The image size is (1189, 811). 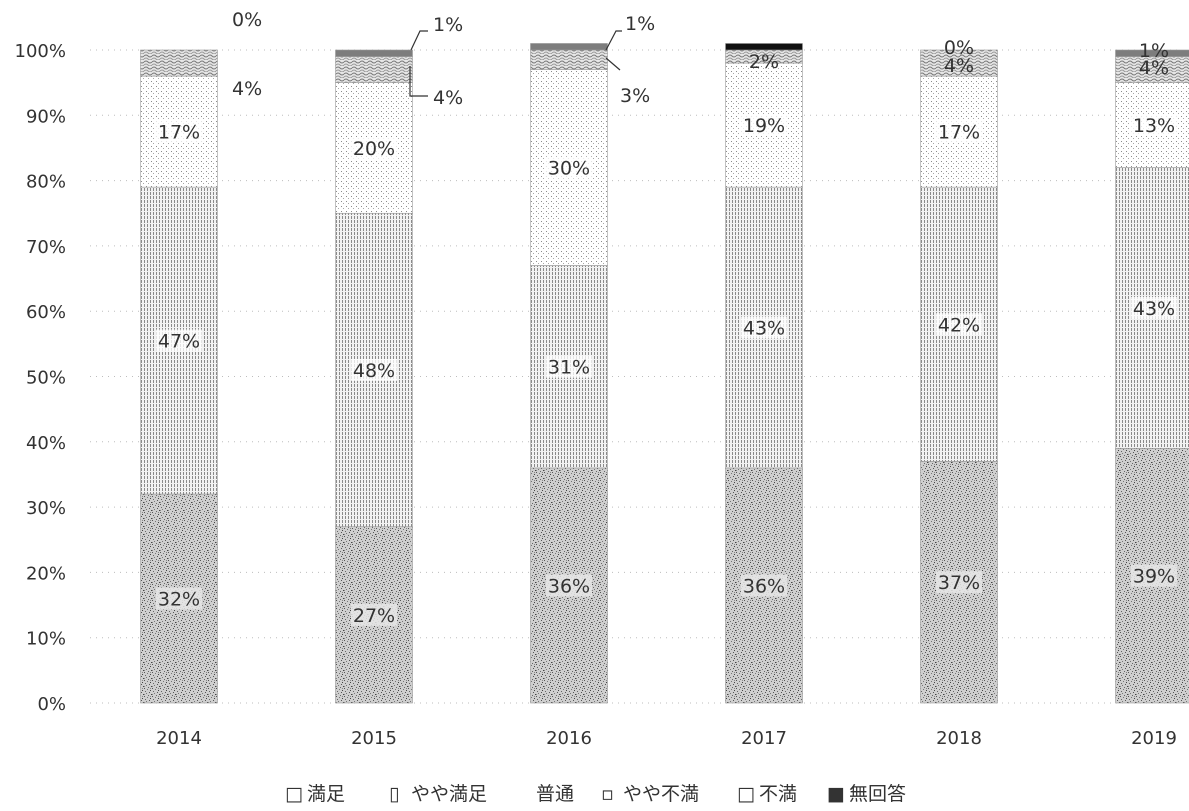 I want to click on data-label: 42%, so click(x=959, y=325).